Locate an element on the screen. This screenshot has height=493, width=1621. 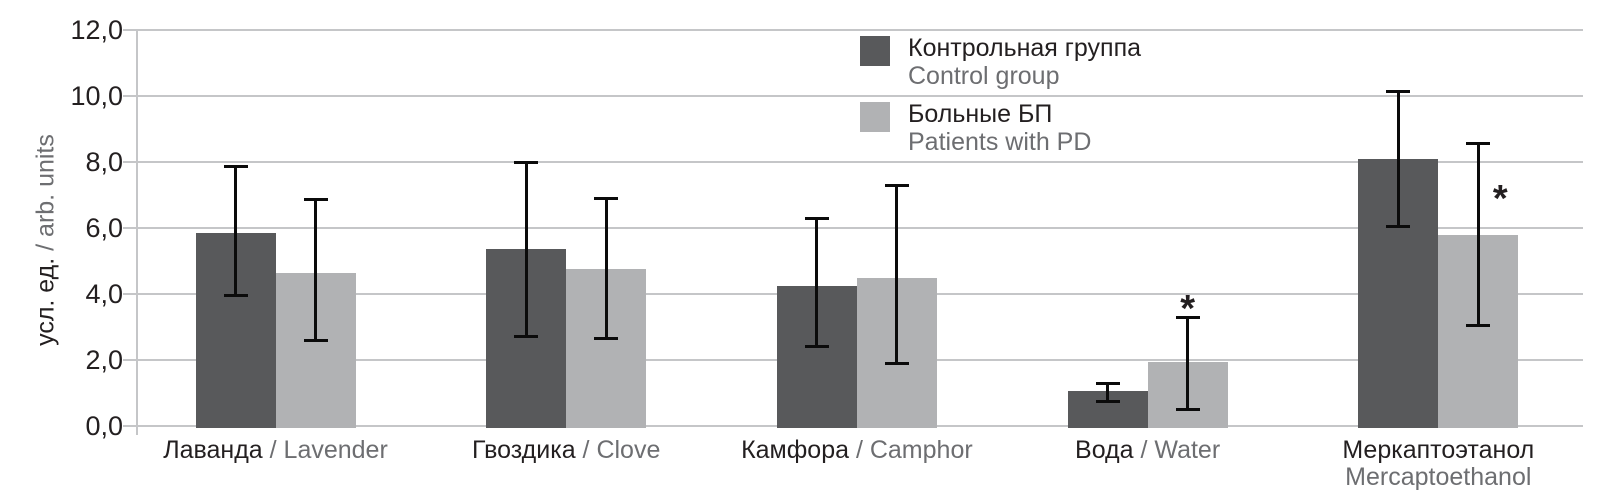
legend-label-en: Control group is located at coordinates (984, 76).